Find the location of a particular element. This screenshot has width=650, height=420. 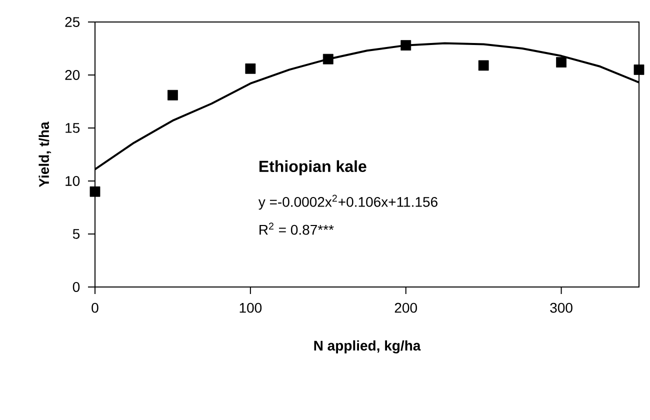

annotation: y =-0.0002x$^{2}$+0.106x+11.156 is located at coordinates (348, 202).